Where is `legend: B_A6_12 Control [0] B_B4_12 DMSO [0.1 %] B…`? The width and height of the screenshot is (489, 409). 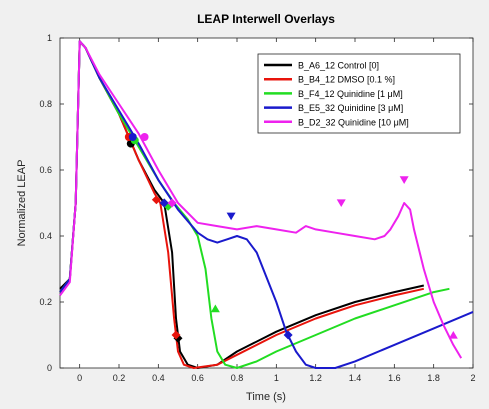 legend: B_A6_12 Control [0] B_B4_12 DMSO [0.1 %] B… is located at coordinates (359, 93).